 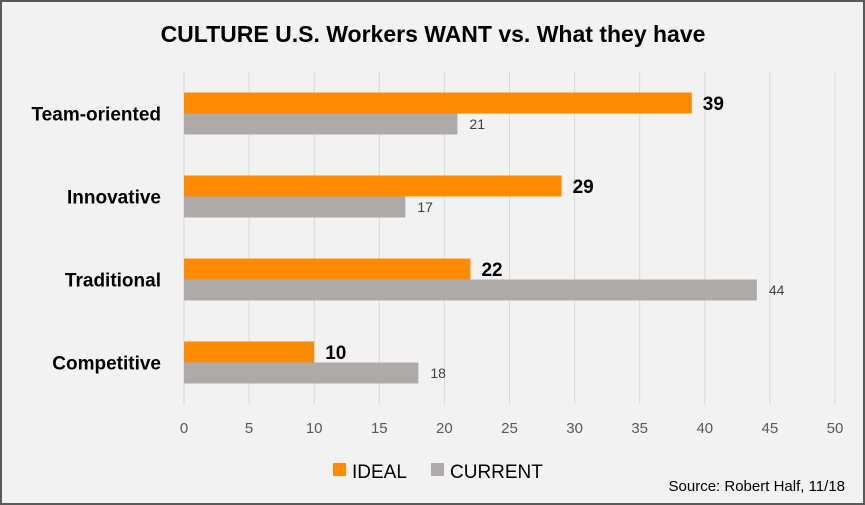 I want to click on x-tick-label: 30, so click(x=574, y=428).